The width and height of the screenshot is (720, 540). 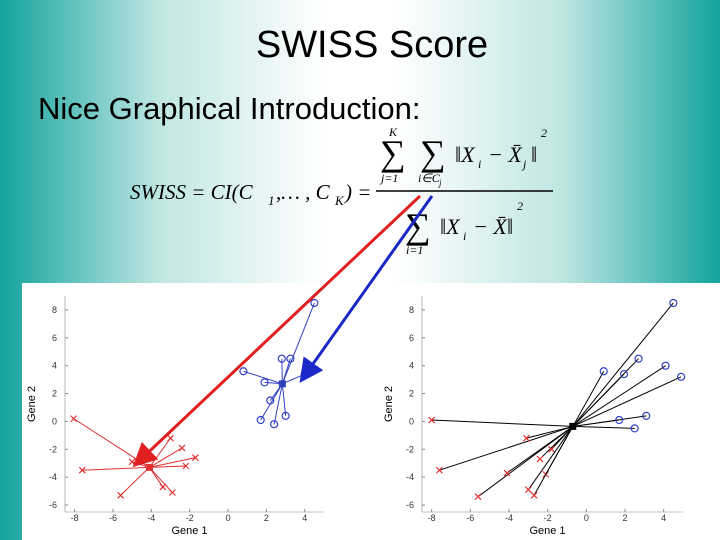 What do you see at coordinates (440, 183) in the screenshot?
I see `formula-text: j` at bounding box center [440, 183].